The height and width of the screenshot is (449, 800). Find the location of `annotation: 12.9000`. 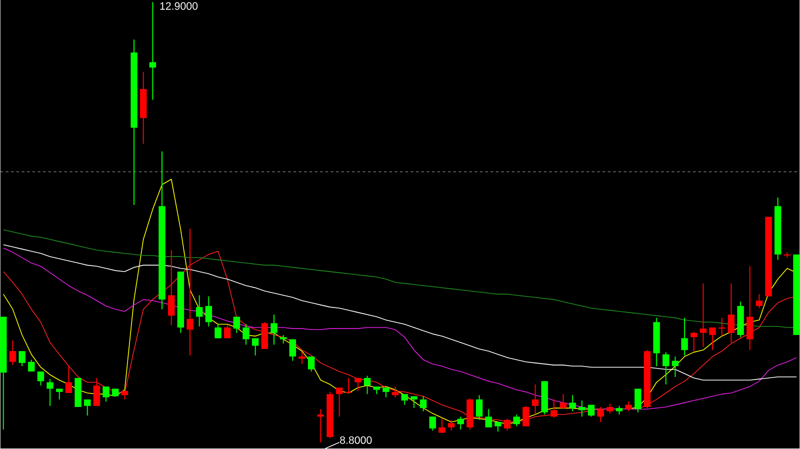

annotation: 12.9000 is located at coordinates (179, 6).